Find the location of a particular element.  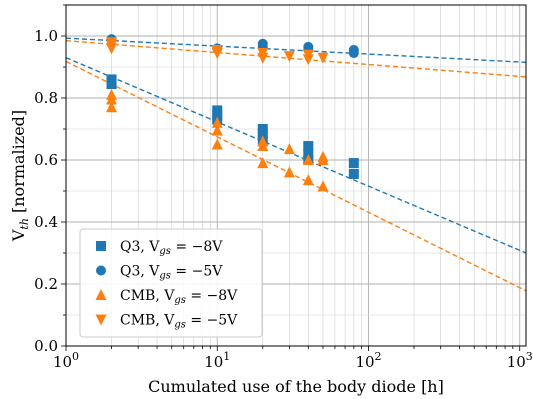

legend-entry-label: CMB, Vgs = −8V is located at coordinates (179, 297).